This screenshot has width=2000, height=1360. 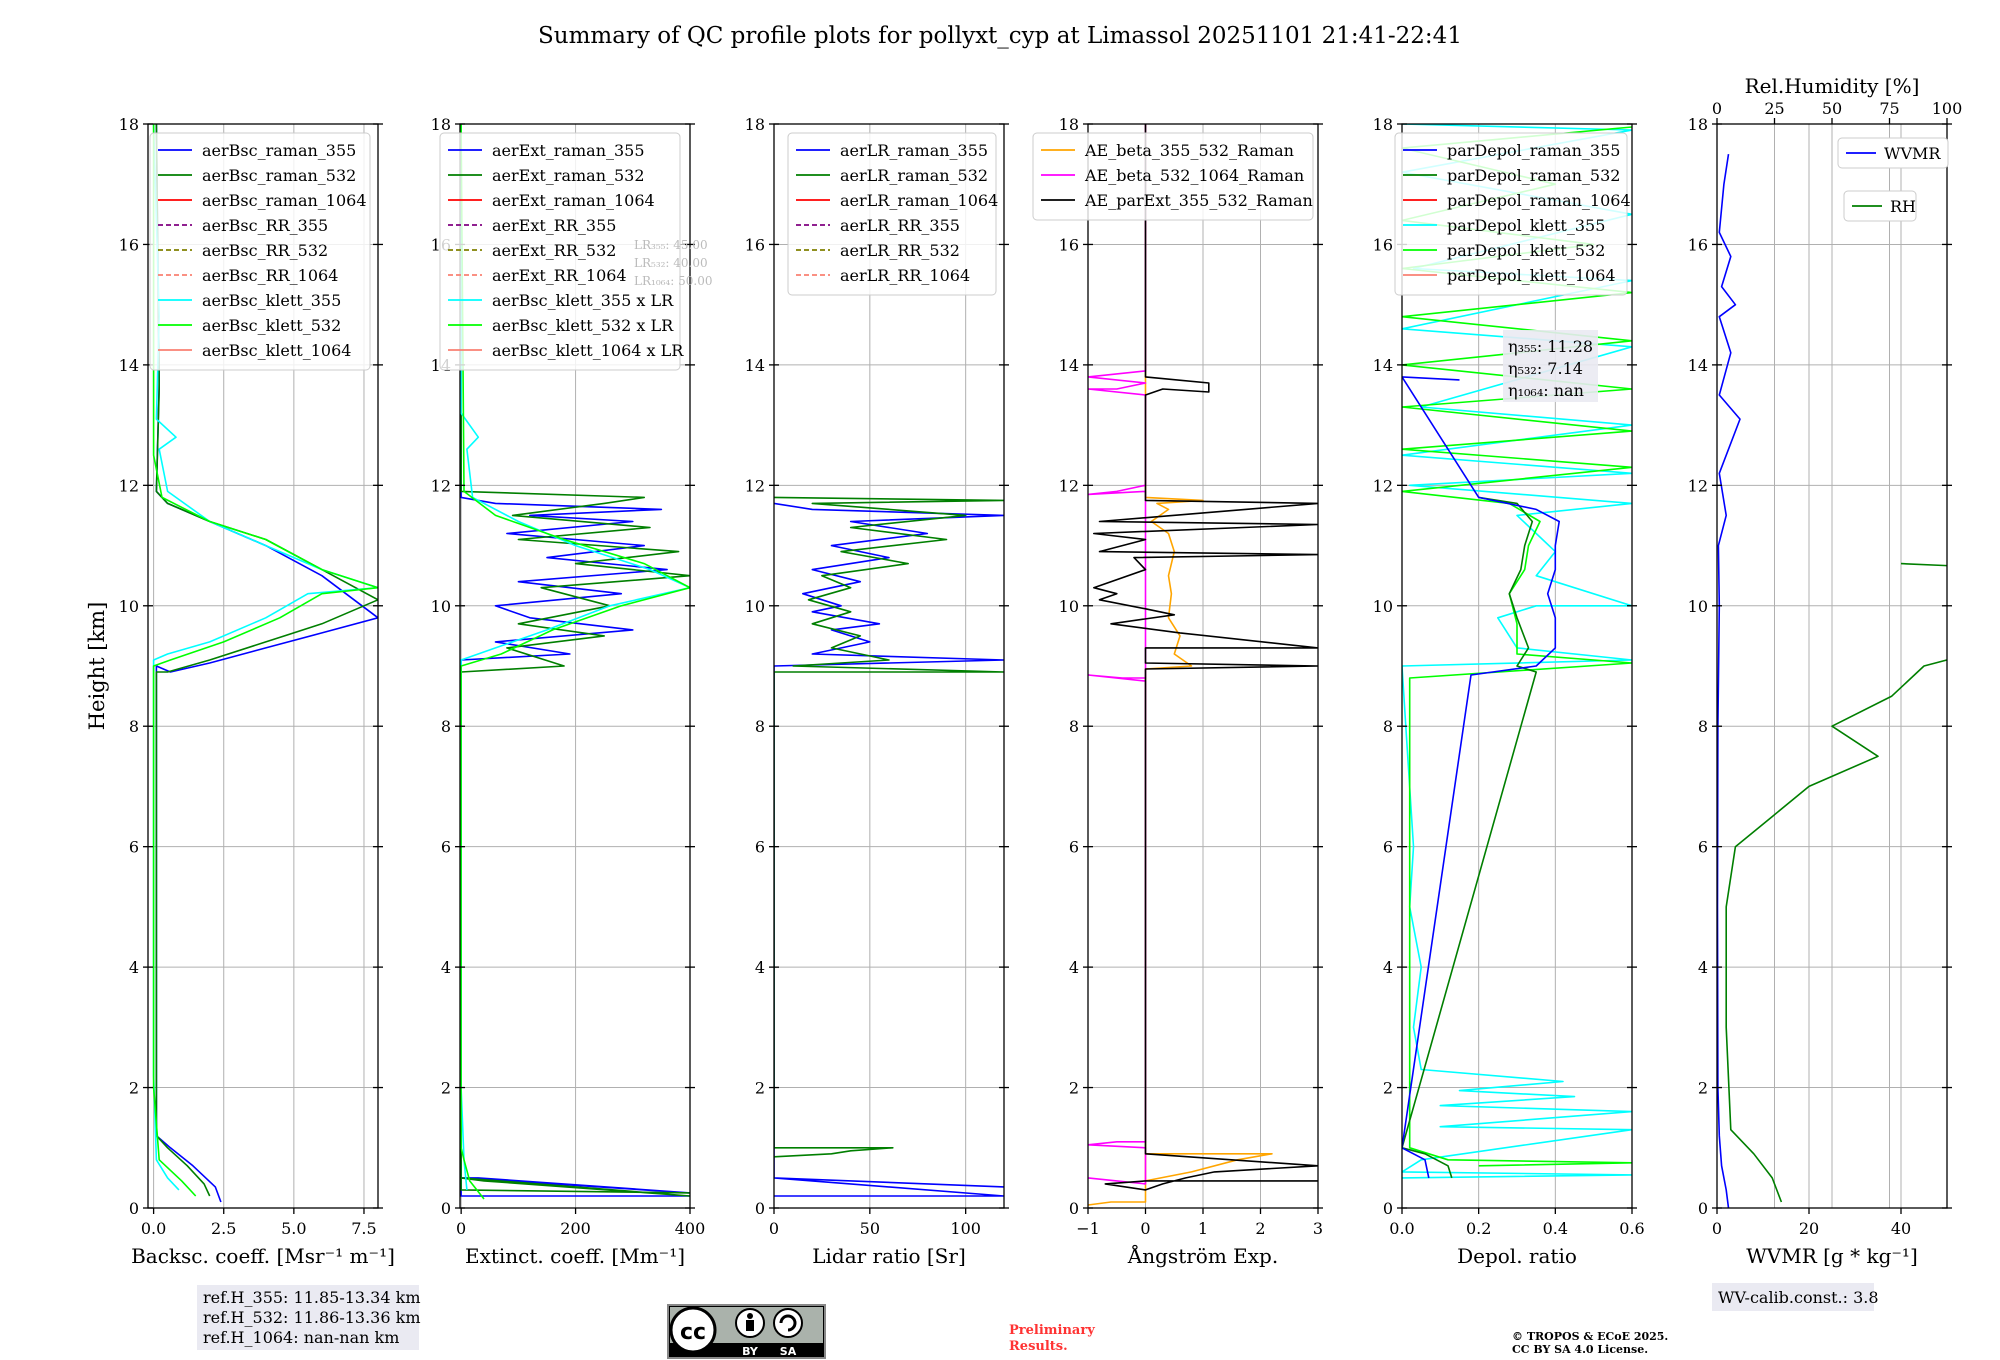 I want to click on x2-axis-label: Rel.Humidity [%], so click(x=1832, y=86).